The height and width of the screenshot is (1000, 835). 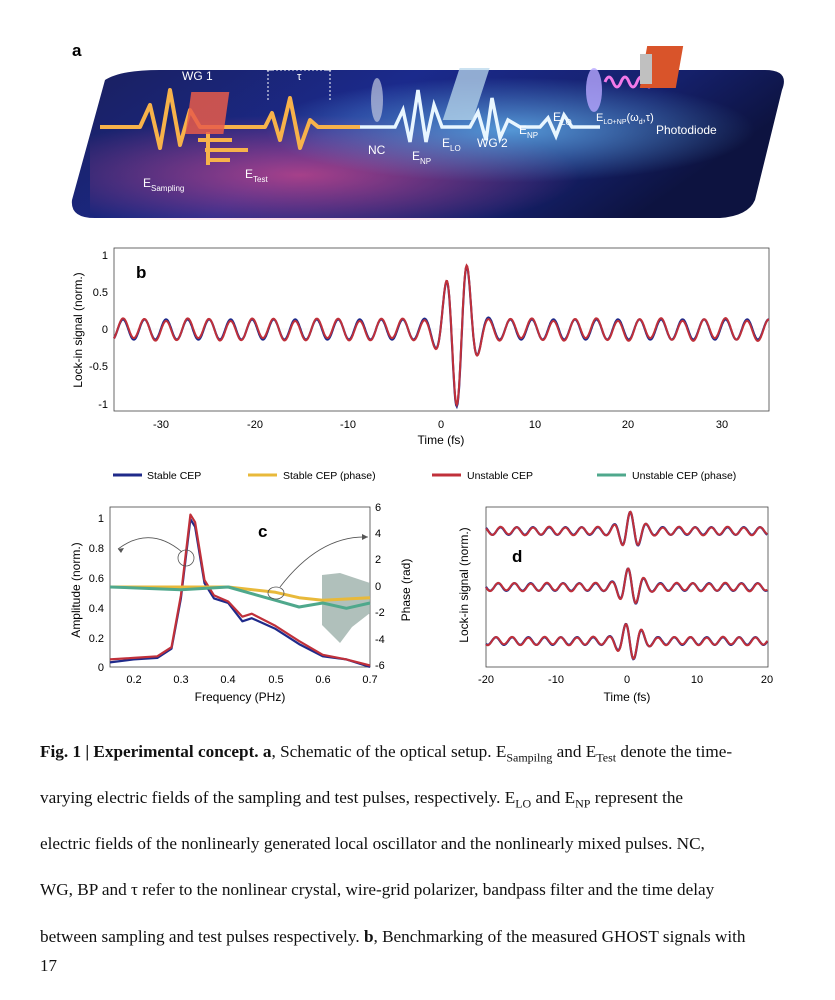 I want to click on series-unstable-cep, so click(x=441, y=335).